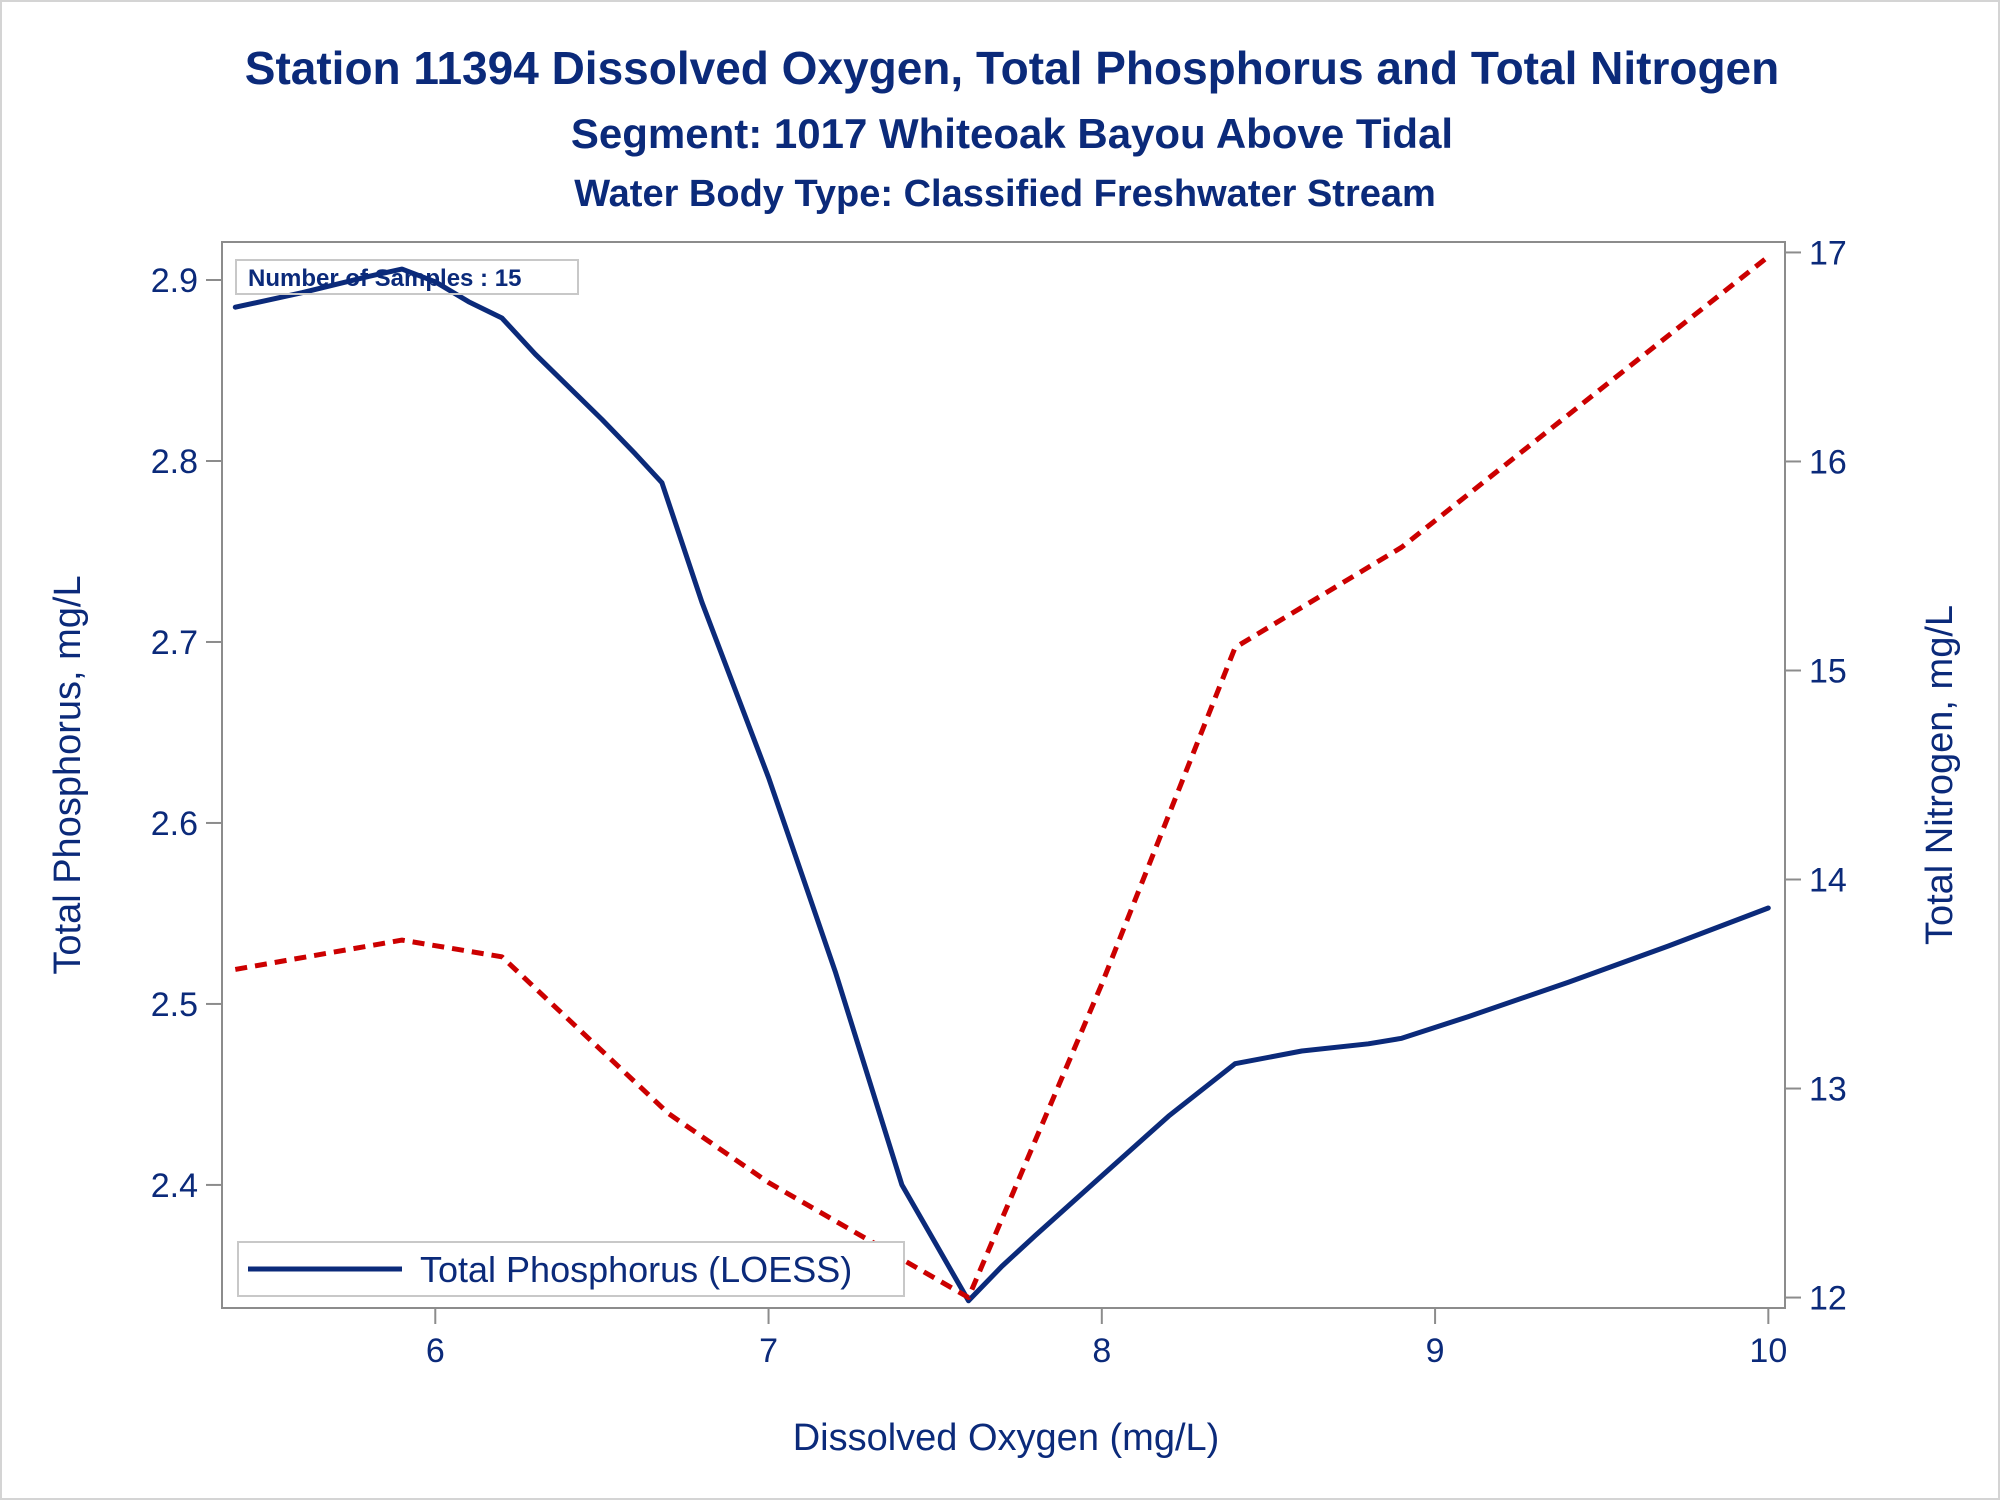 The width and height of the screenshot is (2000, 1503). Describe the element at coordinates (1006, 1438) in the screenshot. I see `x-axis-title: Dissolved Oxygen (mg/L)` at that location.